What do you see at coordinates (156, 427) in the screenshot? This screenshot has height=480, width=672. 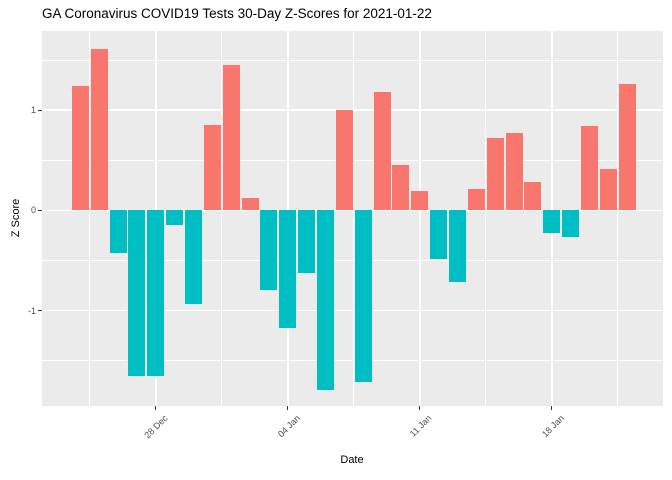 I see `x-tick-label: 28 Dec` at bounding box center [156, 427].